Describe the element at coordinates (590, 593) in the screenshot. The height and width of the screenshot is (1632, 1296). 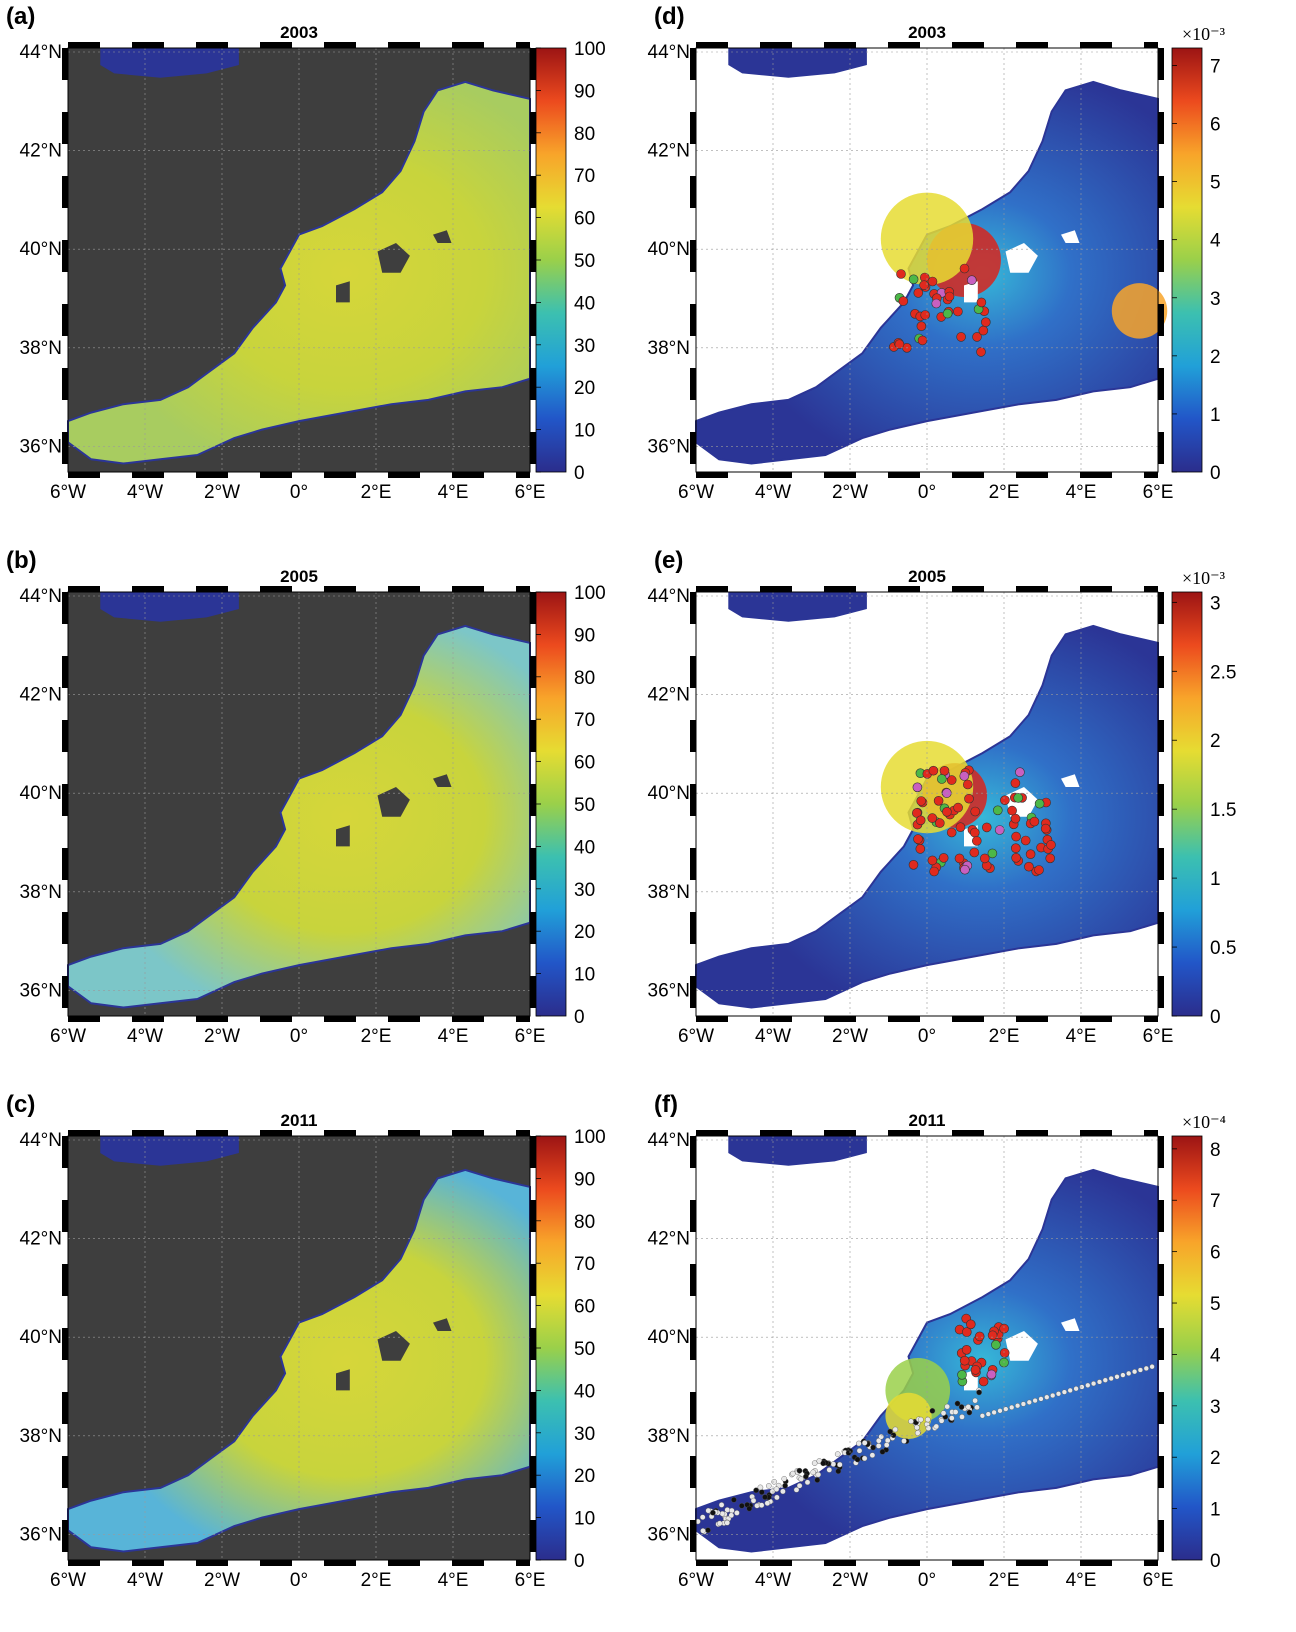
I see `colorbar-tick-label: 100` at that location.